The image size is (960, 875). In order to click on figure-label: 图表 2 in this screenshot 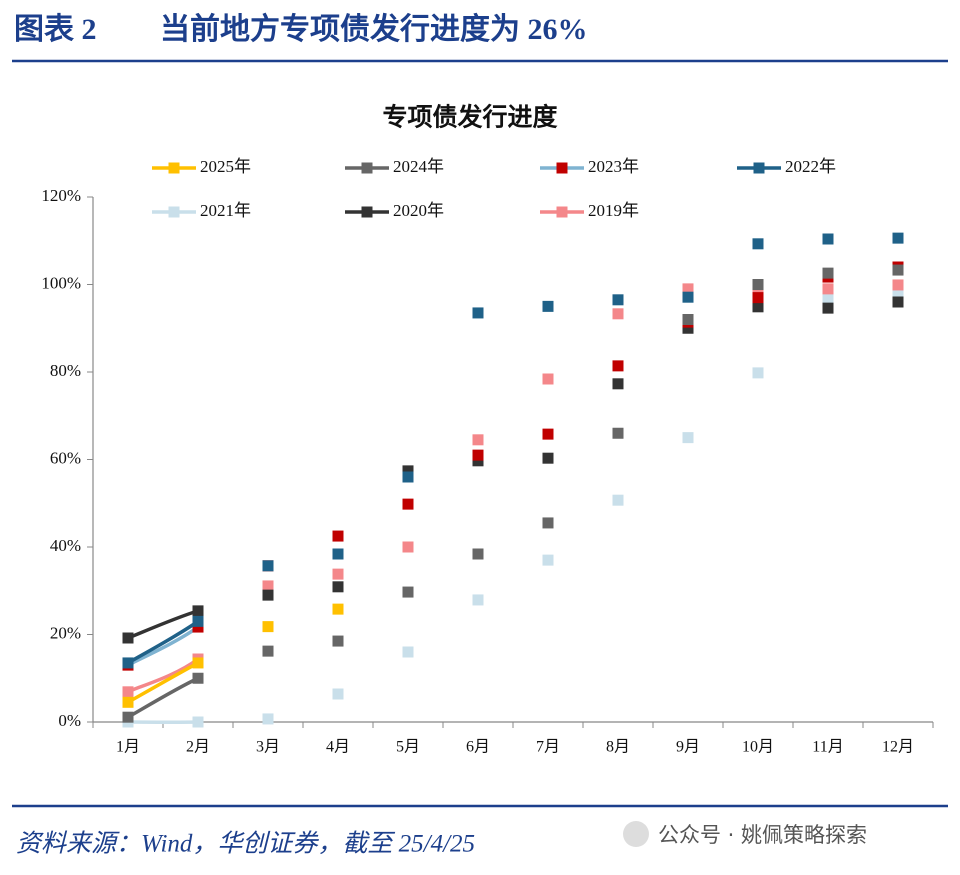, I will do `click(55, 29)`.